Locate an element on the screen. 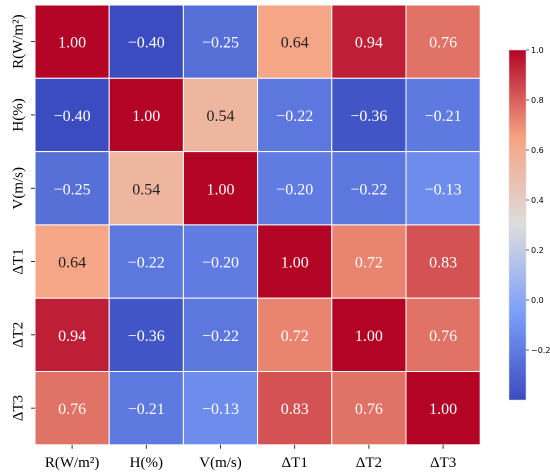  heatmap-cell-r4-c0 is located at coordinates (72, 335).